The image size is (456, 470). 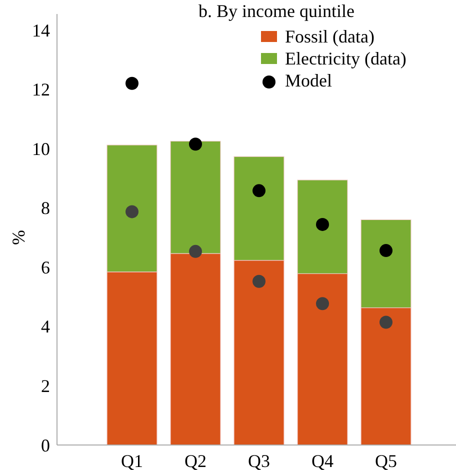 What do you see at coordinates (132, 460) in the screenshot?
I see `x-tick-label: Q1` at bounding box center [132, 460].